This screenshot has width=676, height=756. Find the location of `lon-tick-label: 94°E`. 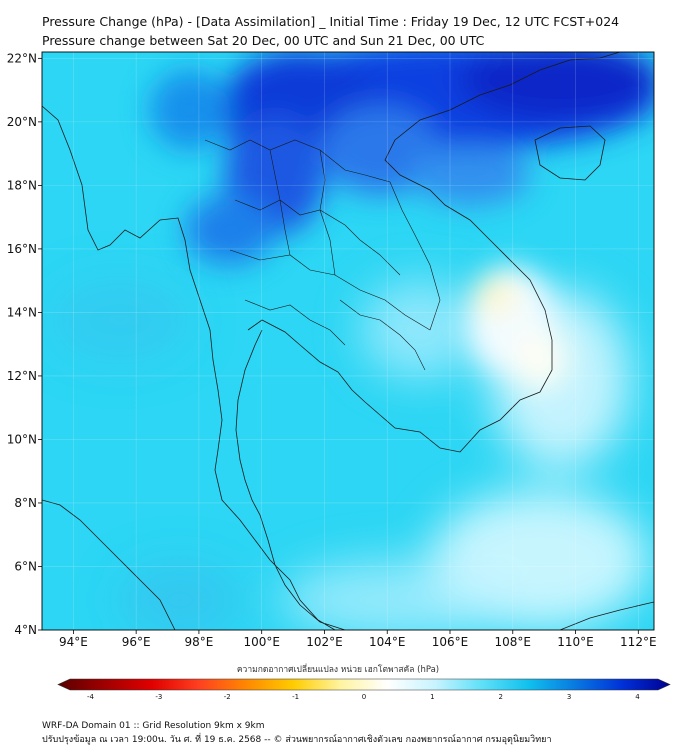

lon-tick-label: 94°E is located at coordinates (73, 642).